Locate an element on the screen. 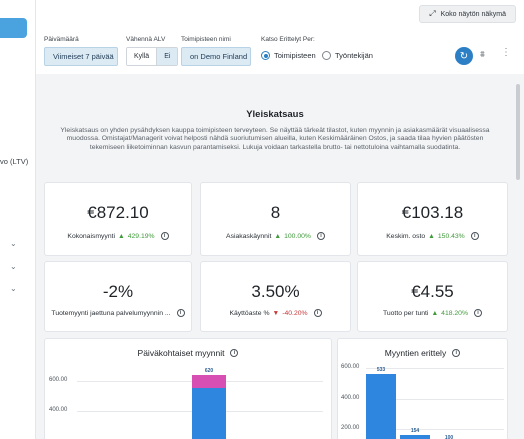 The width and height of the screenshot is (524, 439). radio-employee-label: Työntekijän is located at coordinates (354, 55).